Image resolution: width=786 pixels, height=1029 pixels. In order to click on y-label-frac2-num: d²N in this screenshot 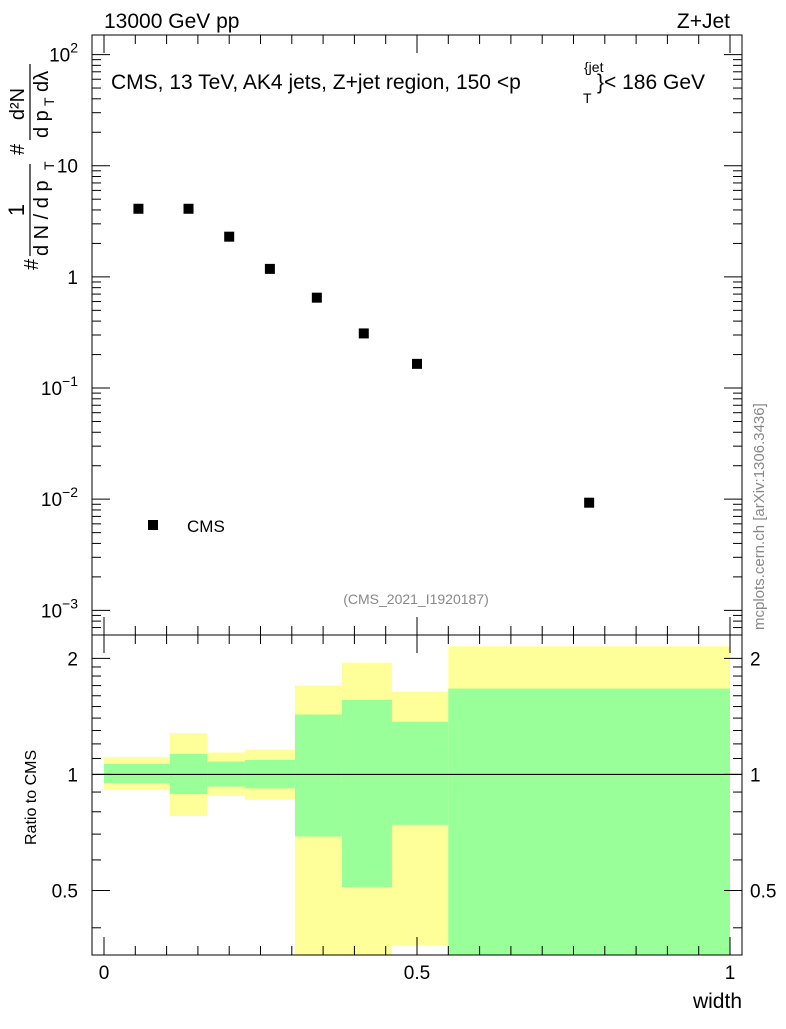, I will do `click(18, 104)`.